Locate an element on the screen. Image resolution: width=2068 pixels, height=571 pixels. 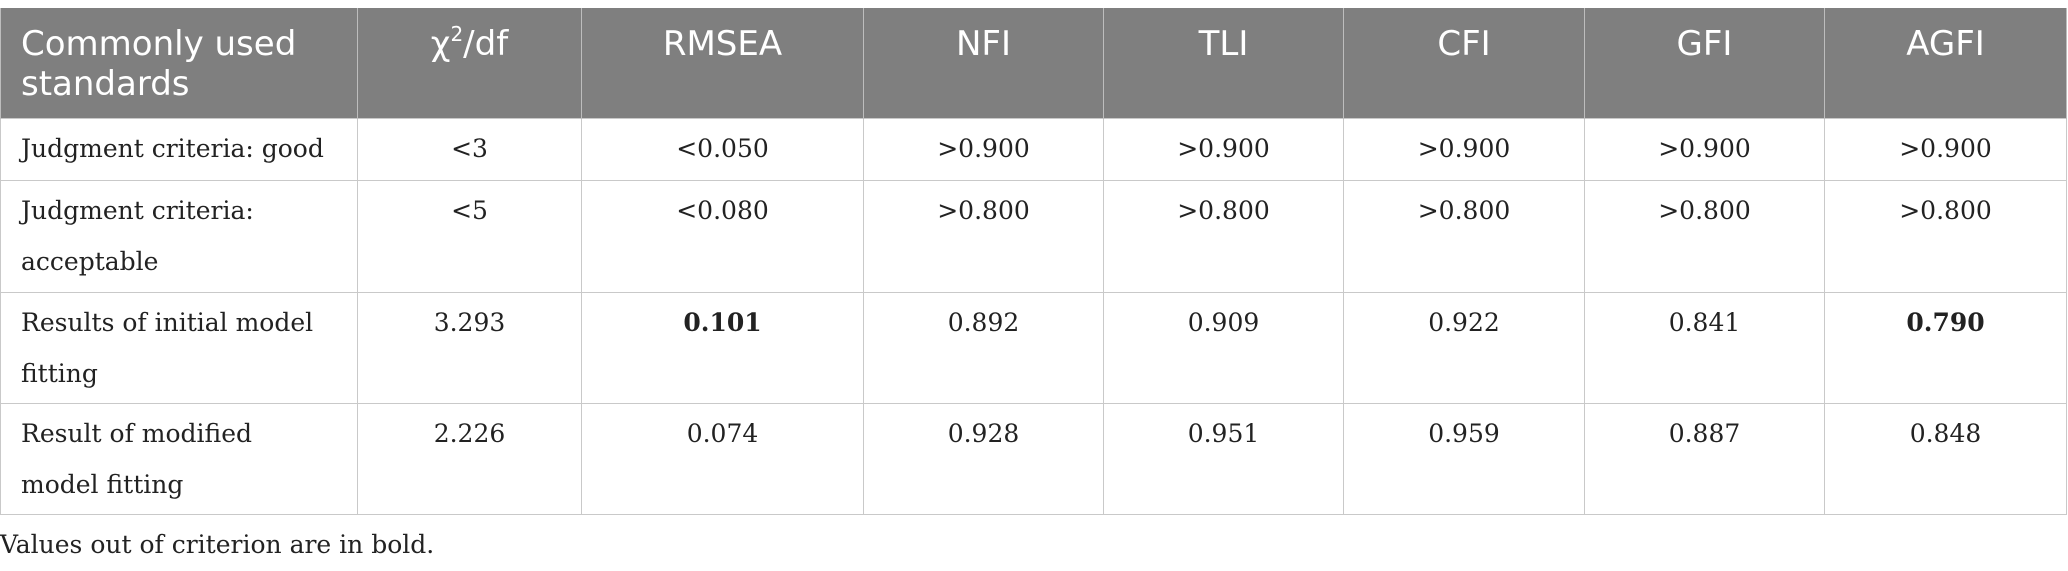
table-cell: 0.848 is located at coordinates (1945, 458).